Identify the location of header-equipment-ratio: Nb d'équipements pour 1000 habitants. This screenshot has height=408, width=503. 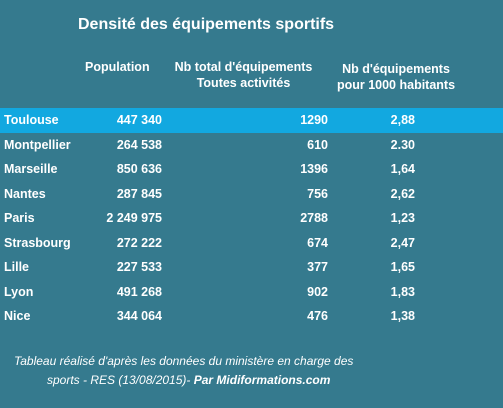
(396, 77).